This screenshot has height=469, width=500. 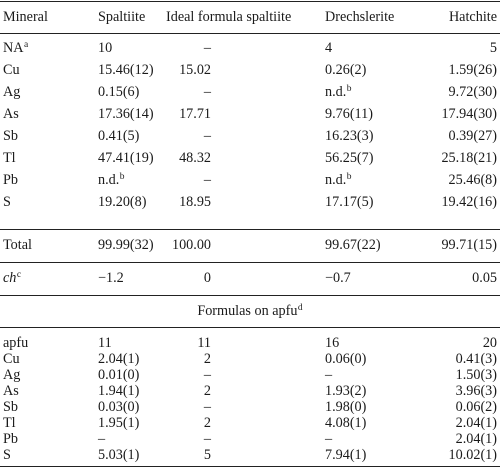 What do you see at coordinates (484, 278) in the screenshot?
I see `hatchite-value: 0.05` at bounding box center [484, 278].